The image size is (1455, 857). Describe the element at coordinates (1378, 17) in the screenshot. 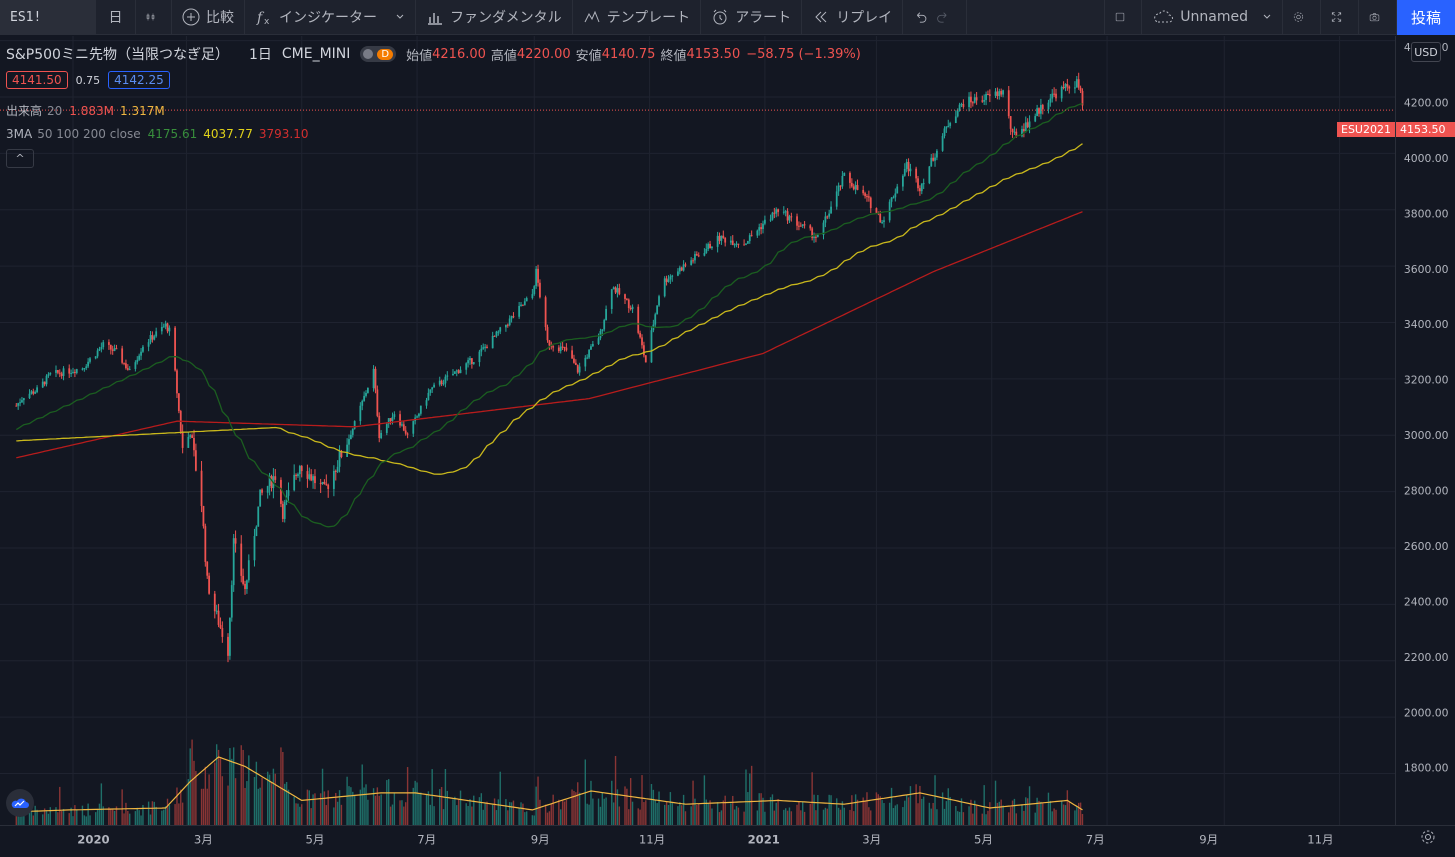

I see `snapshot-button` at that location.